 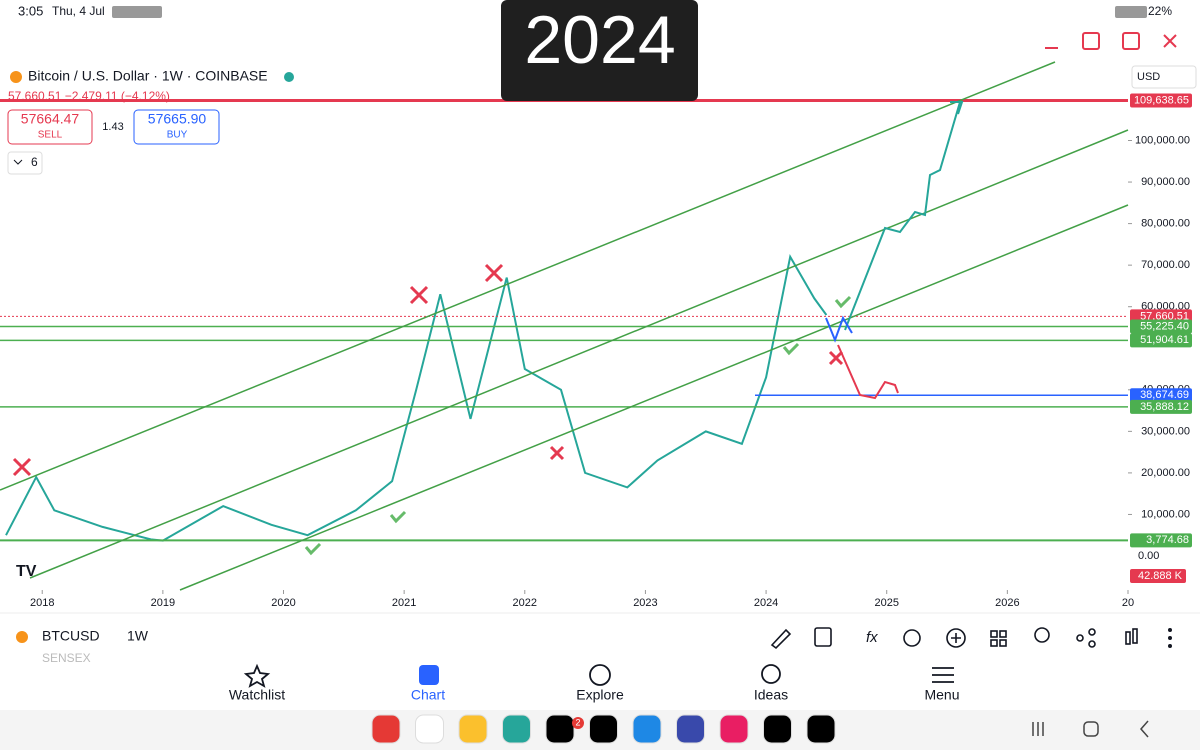 I want to click on alert-tool, so click(x=912, y=638).